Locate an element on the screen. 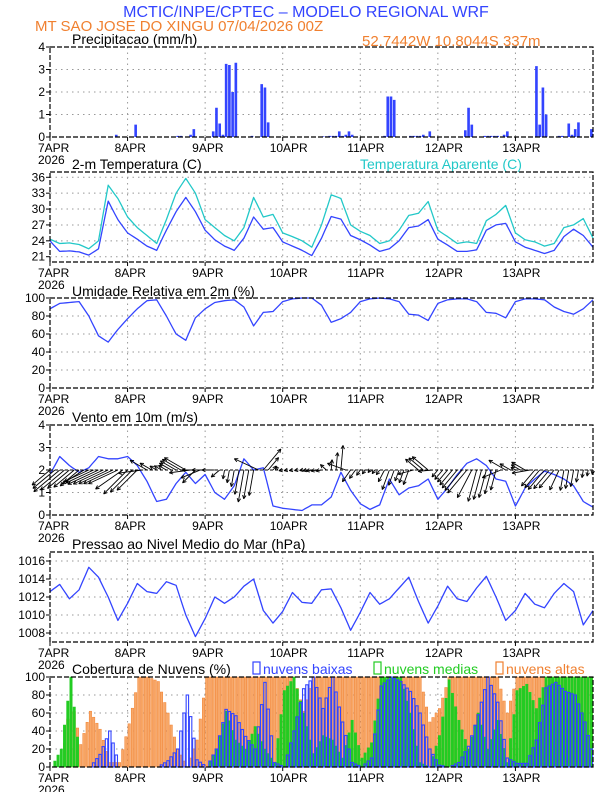  y-tick-label: 40 is located at coordinates (39, 731).